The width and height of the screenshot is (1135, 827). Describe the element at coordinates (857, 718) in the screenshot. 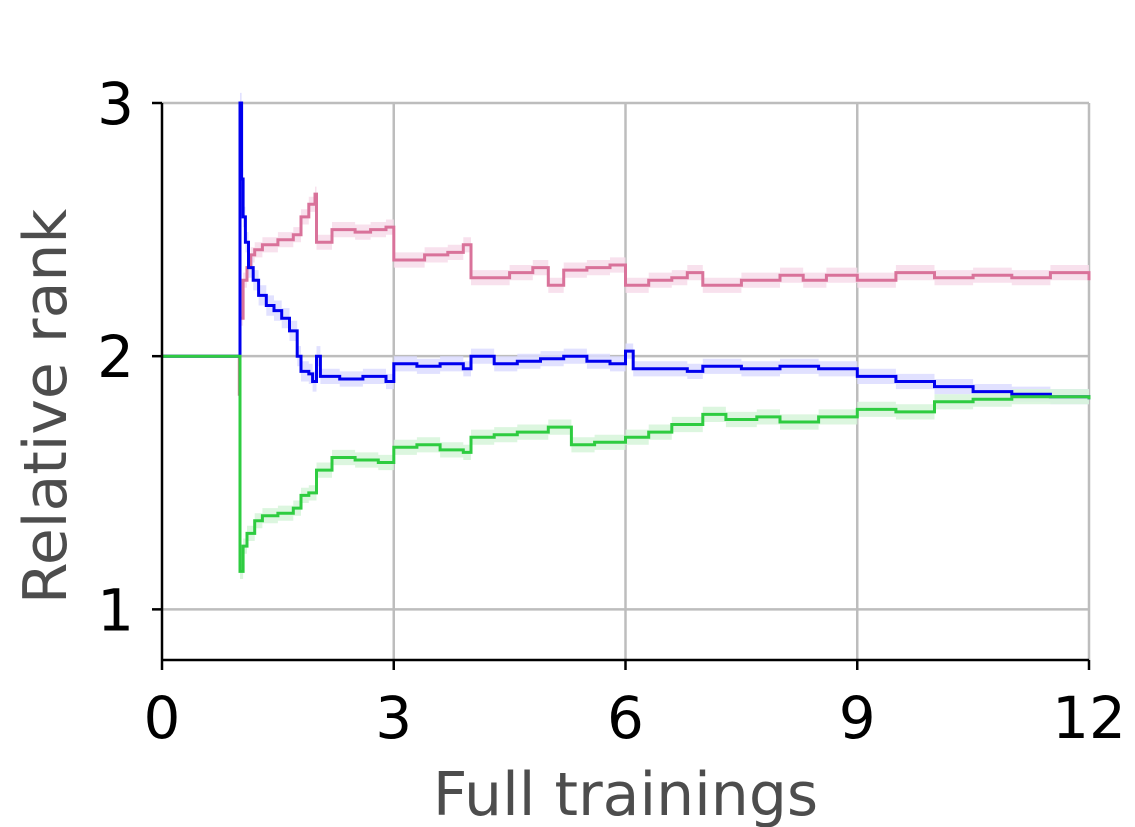

I see `x-tick-label: 9` at that location.